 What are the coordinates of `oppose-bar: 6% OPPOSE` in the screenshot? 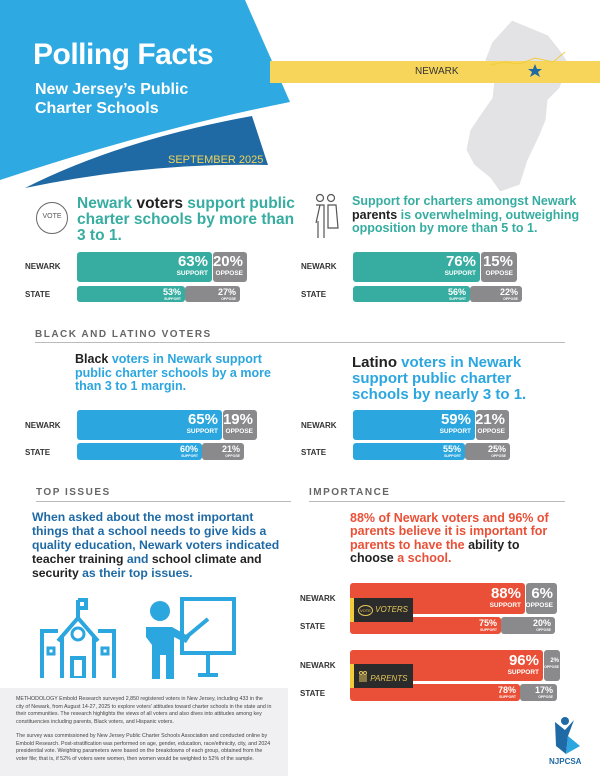 It's located at (541, 598).